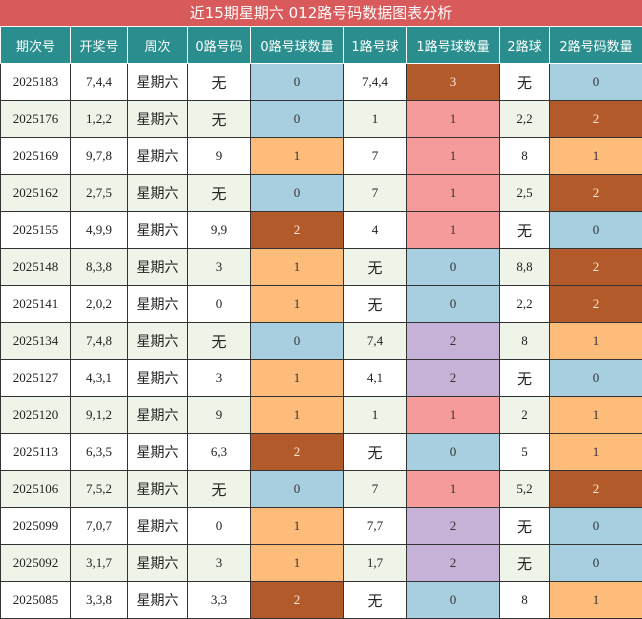  I want to click on cell-route0: 6,3, so click(219, 452).